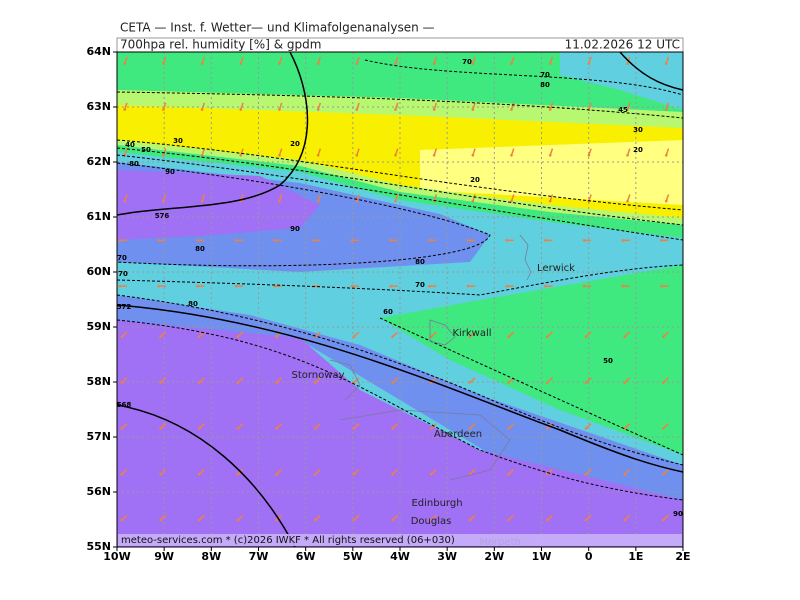  What do you see at coordinates (122, 258) in the screenshot?
I see `contour-label: 70` at bounding box center [122, 258].